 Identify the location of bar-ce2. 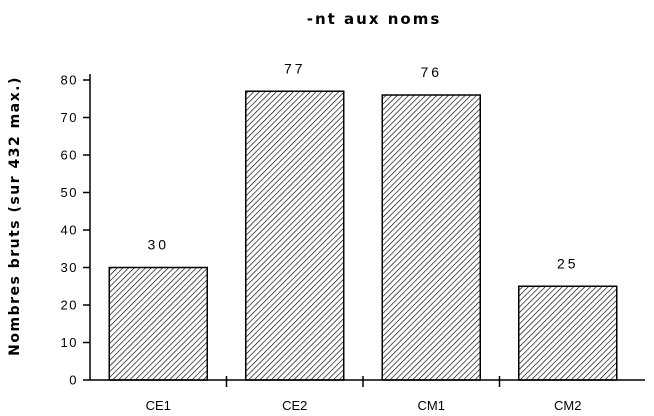
(295, 235).